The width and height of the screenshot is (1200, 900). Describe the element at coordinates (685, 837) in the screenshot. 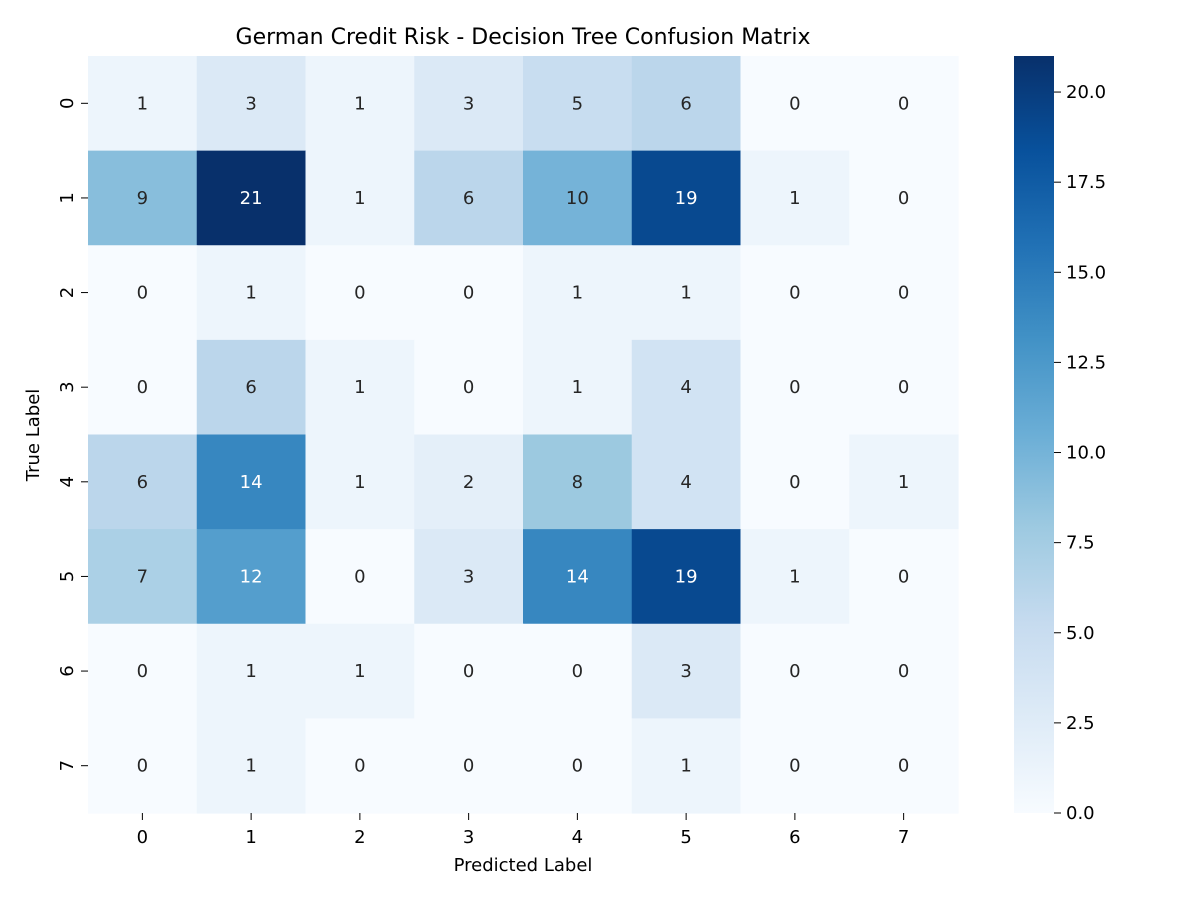

I see `x-tick-label-5: 5` at that location.